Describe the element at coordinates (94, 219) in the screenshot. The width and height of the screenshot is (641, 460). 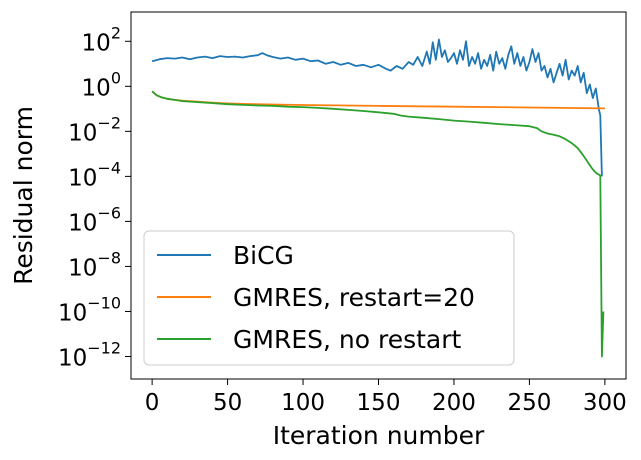
I see `y-tick-label: 10⁻⁶` at that location.